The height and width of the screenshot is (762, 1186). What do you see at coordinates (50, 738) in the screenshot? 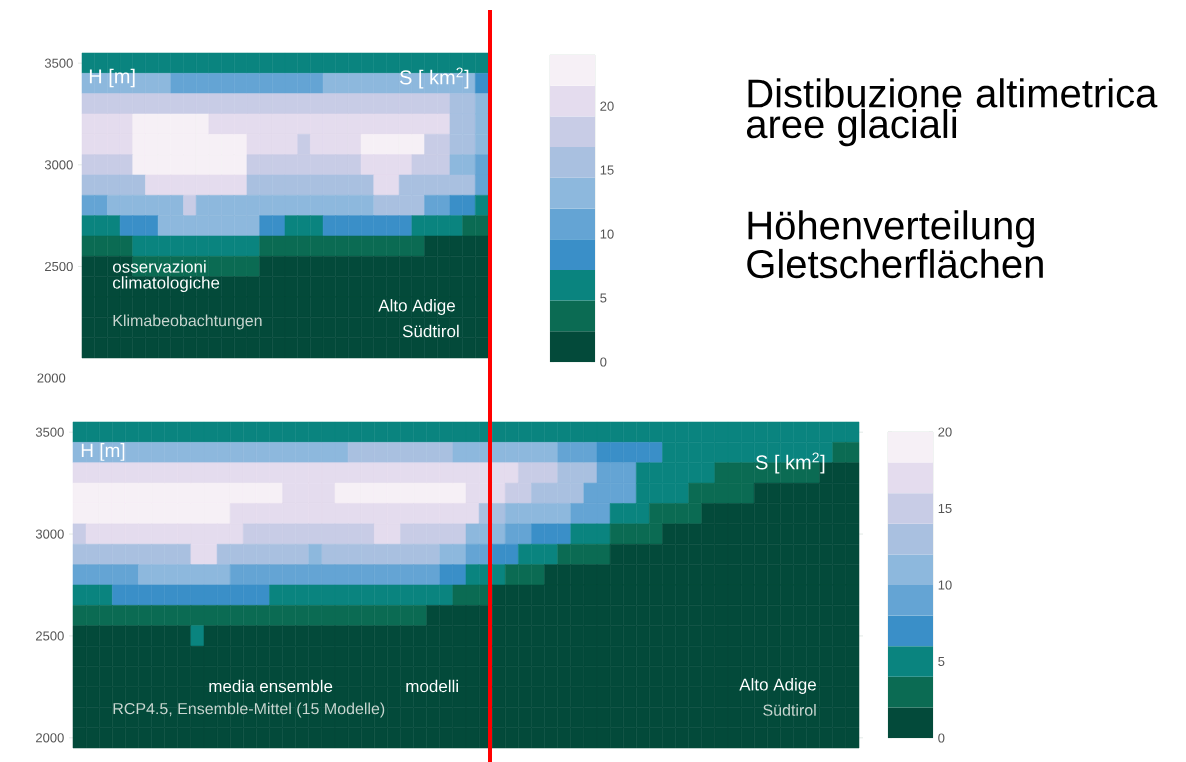
I see `y-tick-label: 2000` at bounding box center [50, 738].